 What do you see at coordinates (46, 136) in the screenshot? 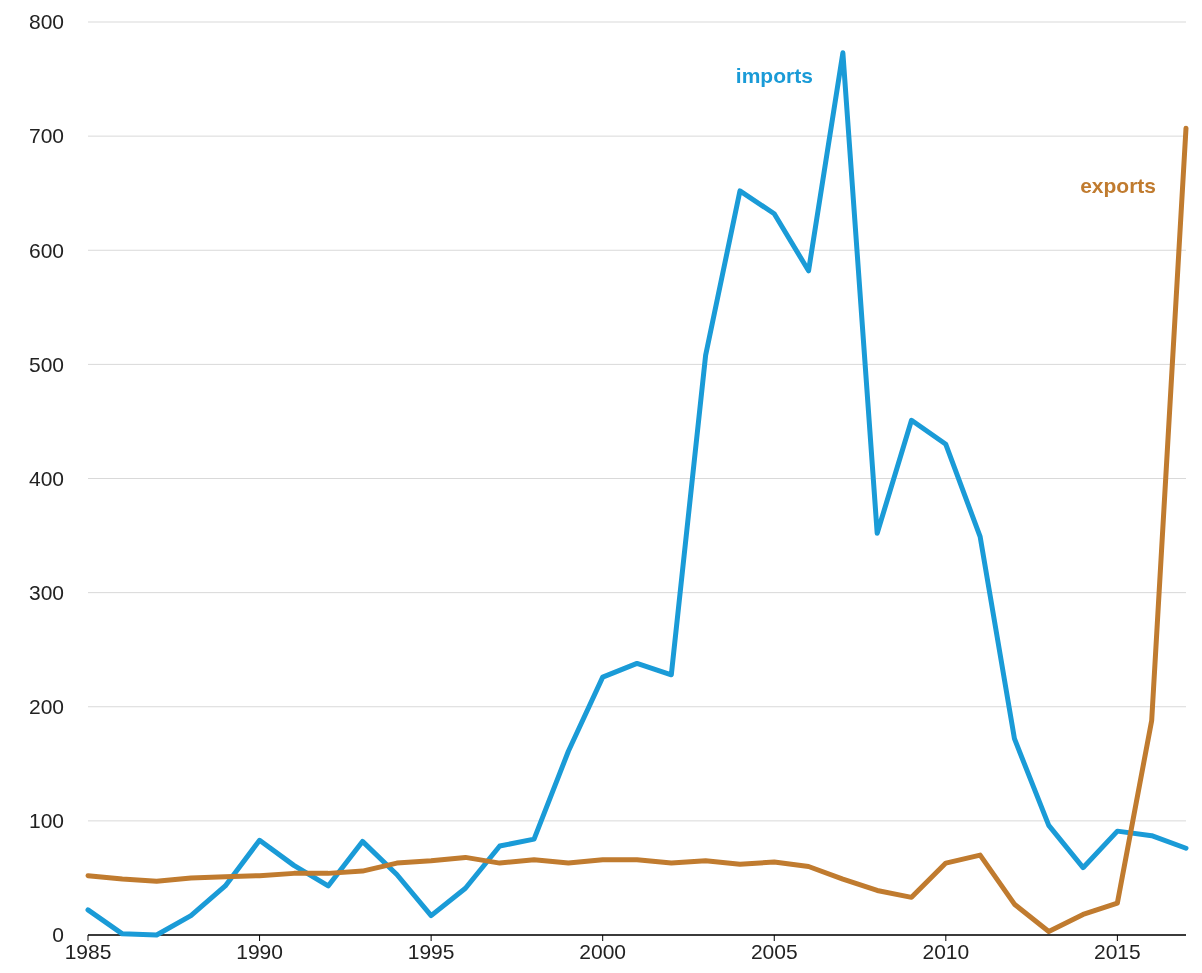
I see `y-tick-label: 700` at bounding box center [46, 136].